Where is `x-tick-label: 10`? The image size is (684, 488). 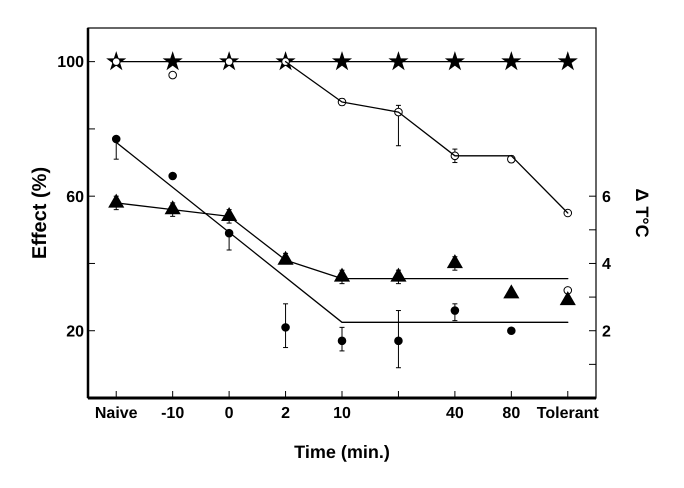 x-tick-label: 10 is located at coordinates (342, 413).